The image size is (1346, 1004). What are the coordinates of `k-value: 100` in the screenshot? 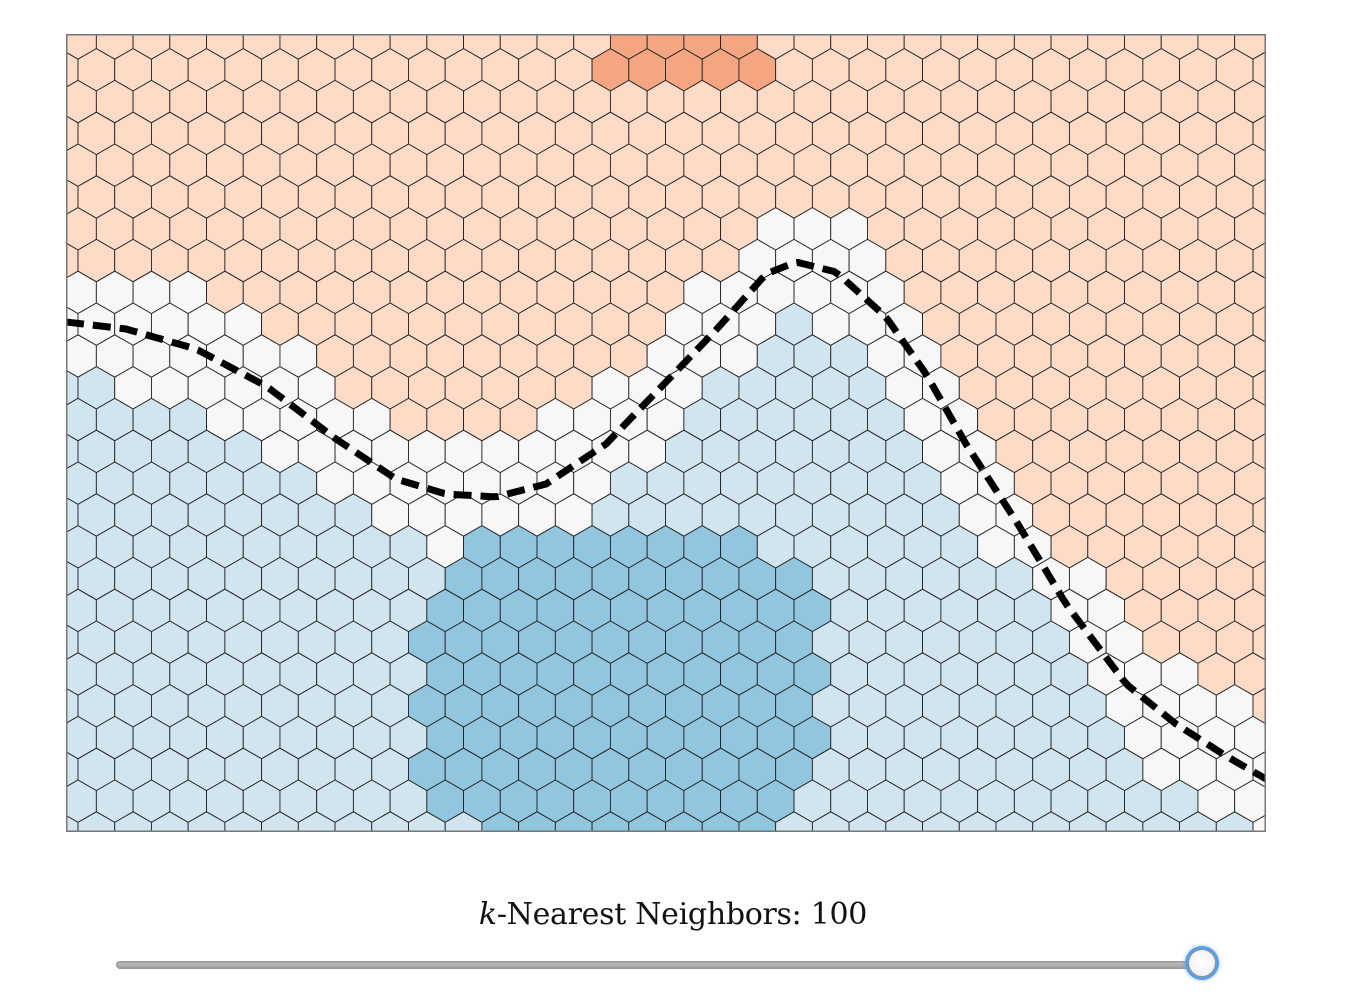 It's located at (839, 914).